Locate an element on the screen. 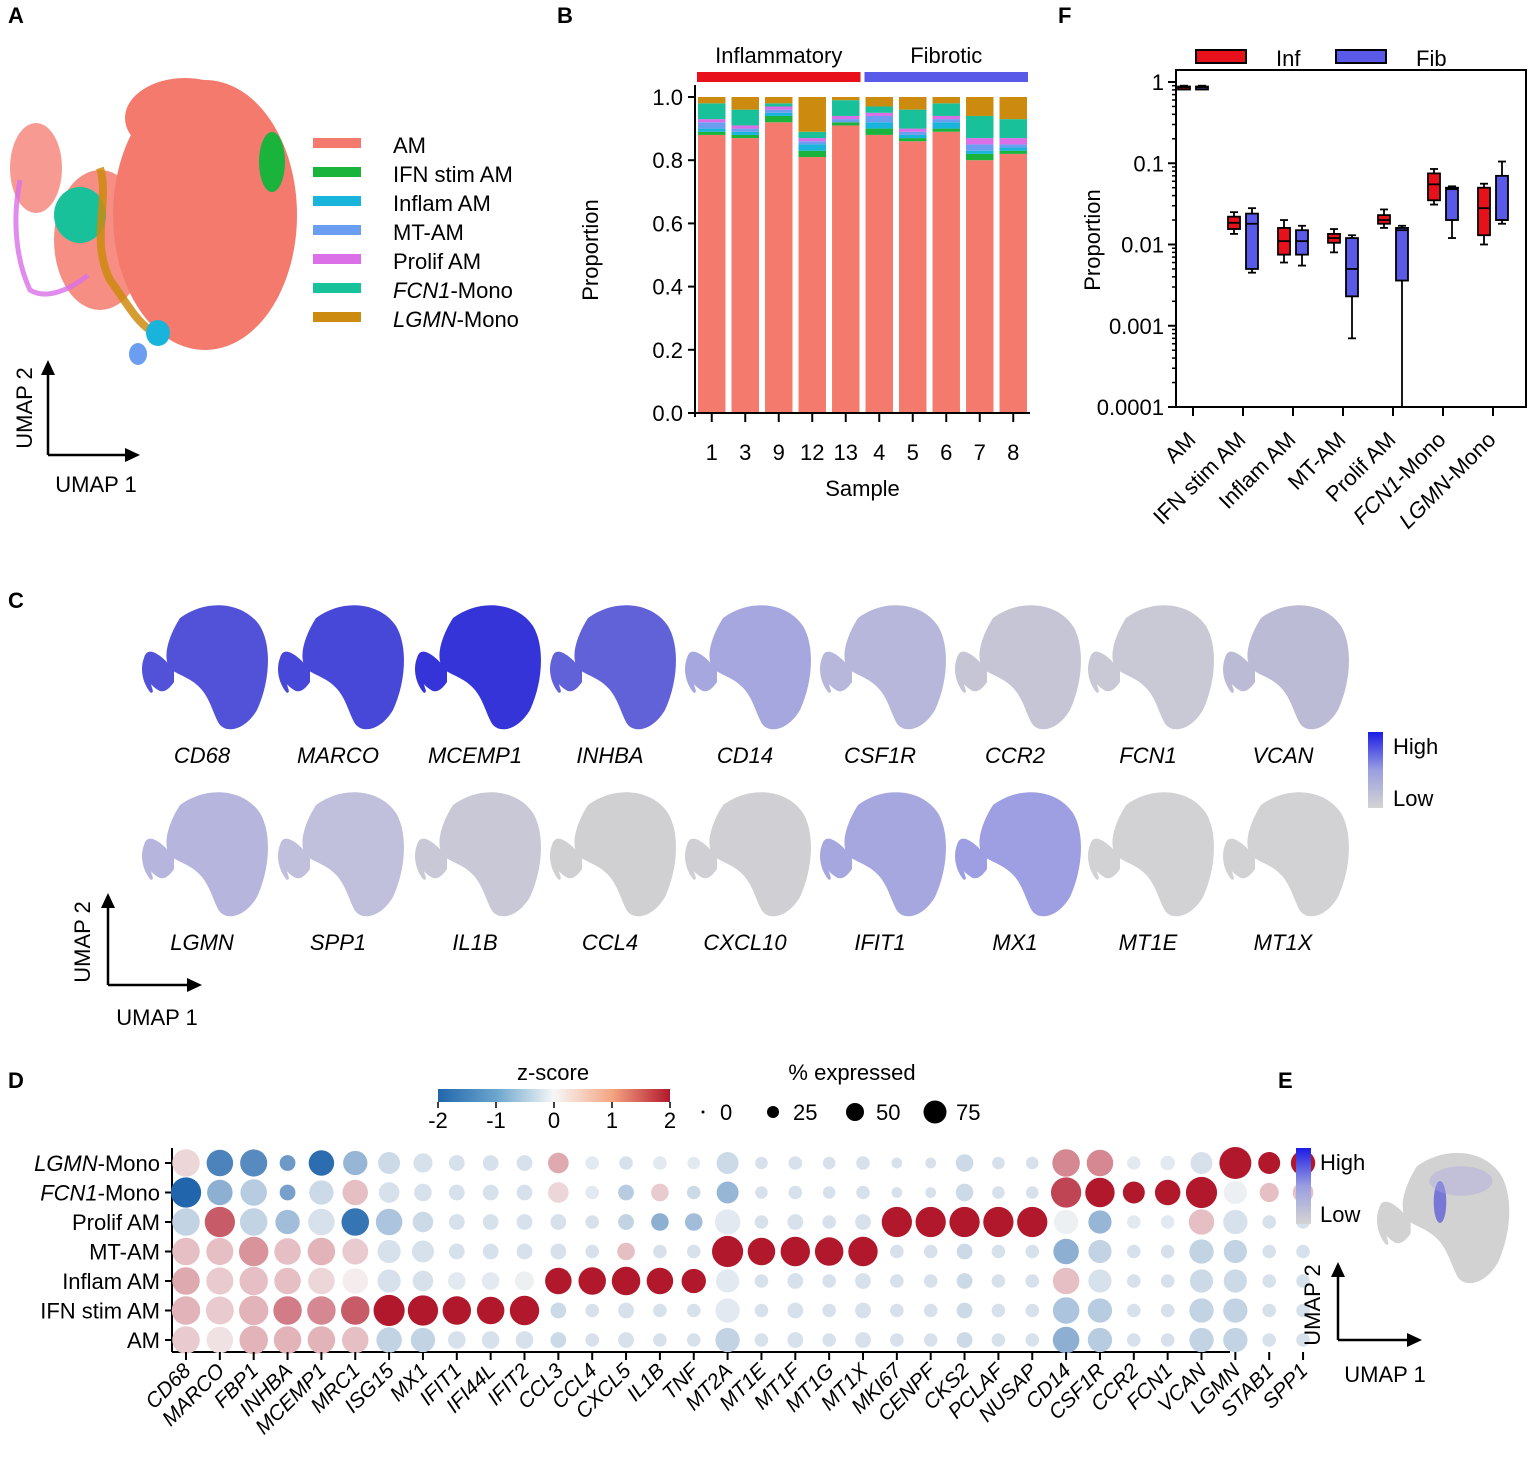 This screenshot has height=1462, width=1535. colorbar-high-label: High is located at coordinates (1415, 746).